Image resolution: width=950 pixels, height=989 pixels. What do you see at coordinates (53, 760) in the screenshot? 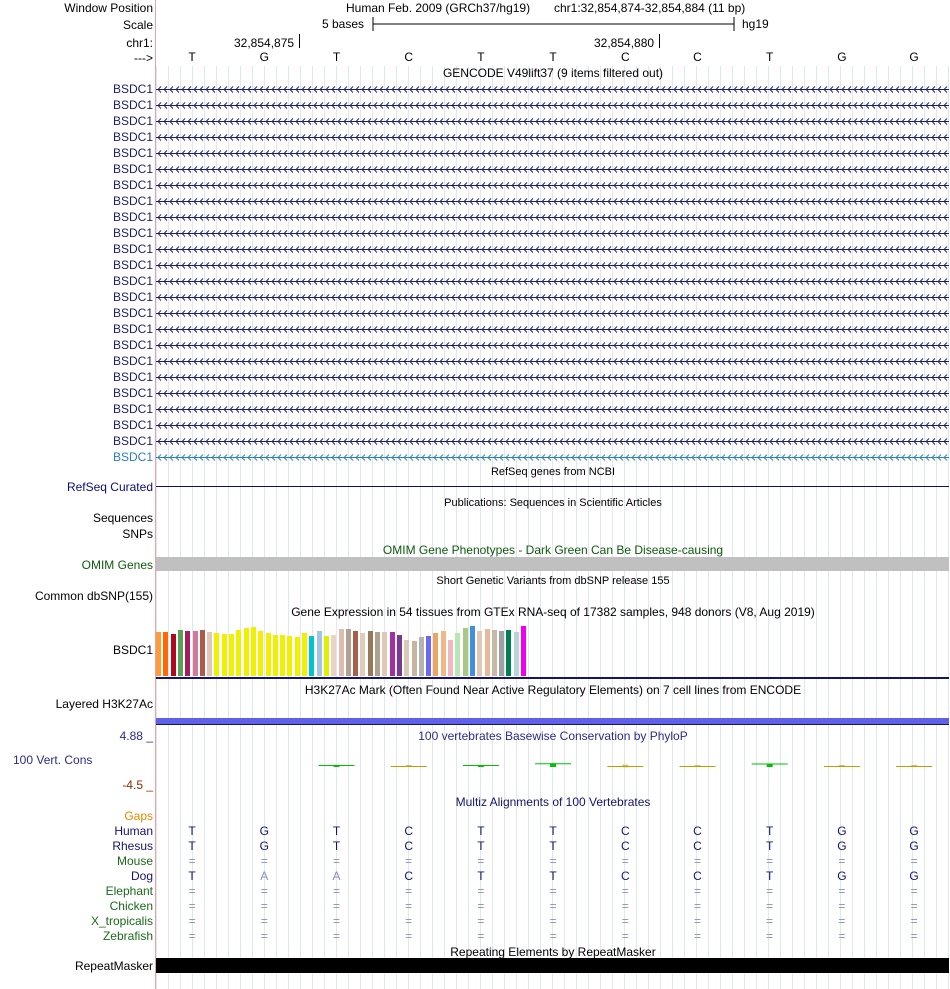
I see `phylop-label: 100 Vert. Cons` at bounding box center [53, 760].